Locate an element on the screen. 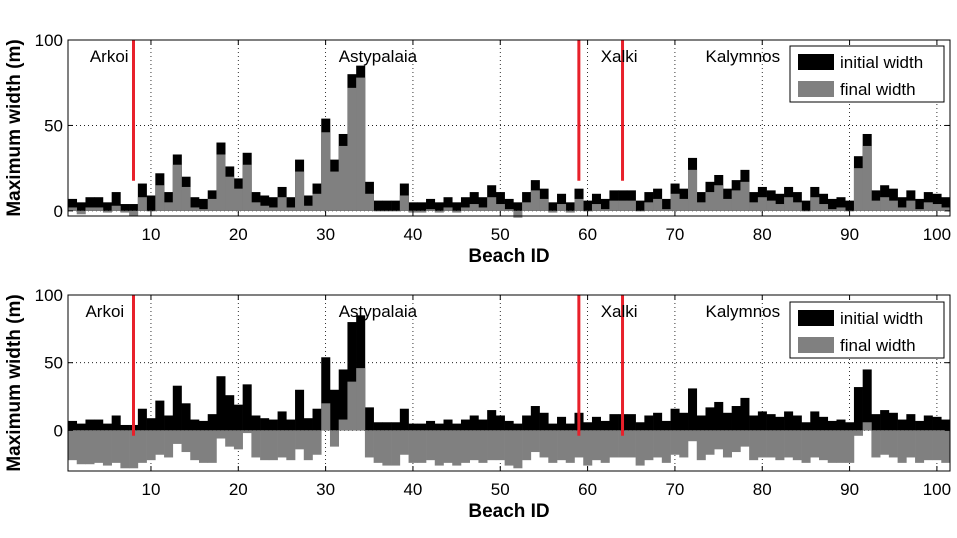 This screenshot has height=538, width=957. x-tick-label: 20 is located at coordinates (238, 489).